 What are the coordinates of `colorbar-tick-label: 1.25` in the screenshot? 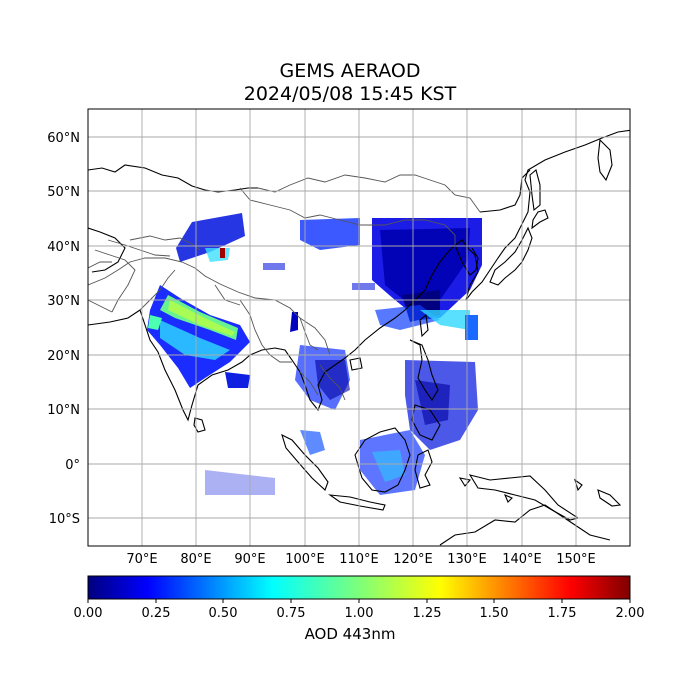 It's located at (427, 613).